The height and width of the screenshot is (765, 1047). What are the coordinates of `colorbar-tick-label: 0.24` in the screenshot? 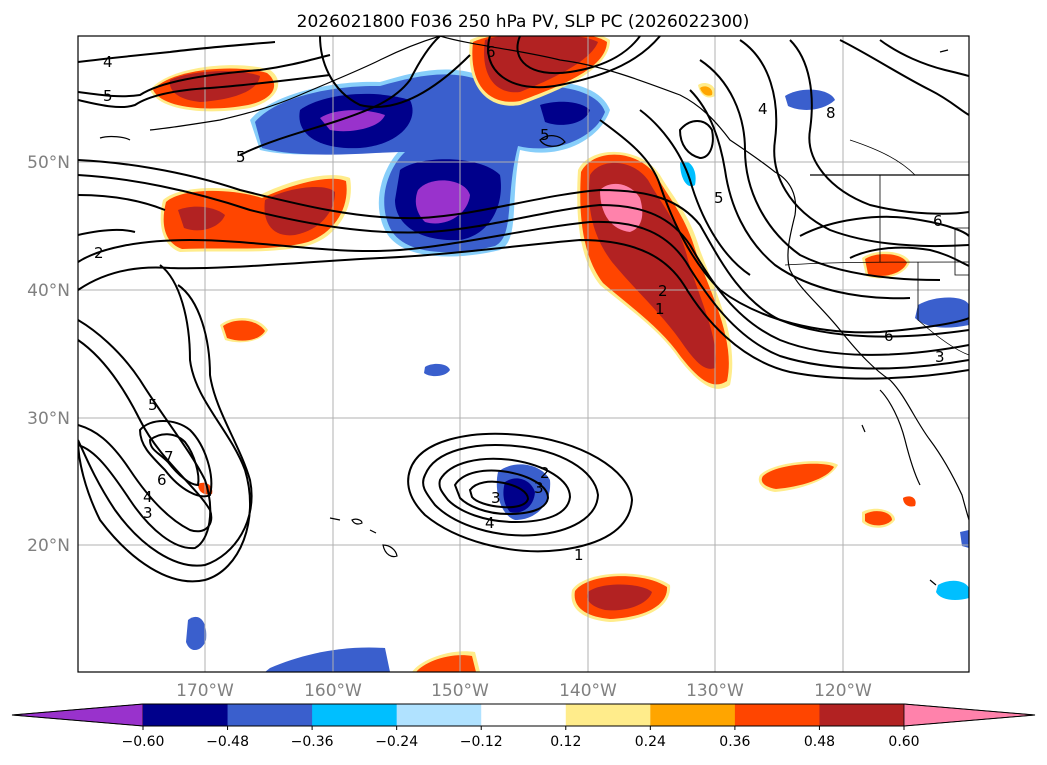 It's located at (650, 742).